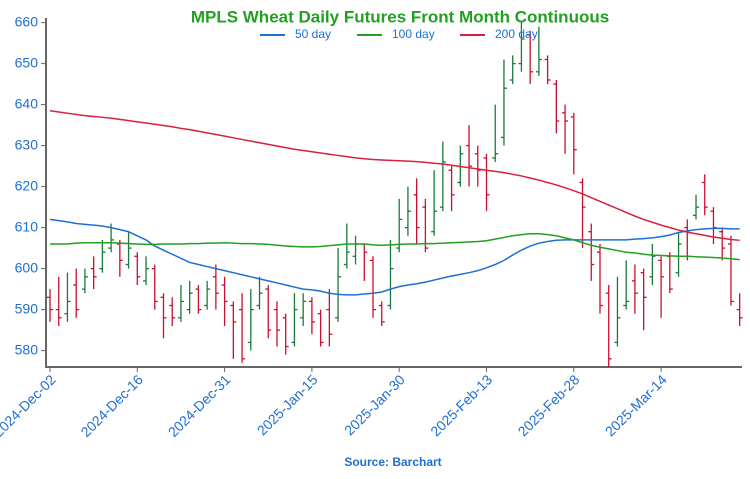 The height and width of the screenshot is (479, 750). What do you see at coordinates (27, 103) in the screenshot?
I see `y-tick-label: 640` at bounding box center [27, 103].